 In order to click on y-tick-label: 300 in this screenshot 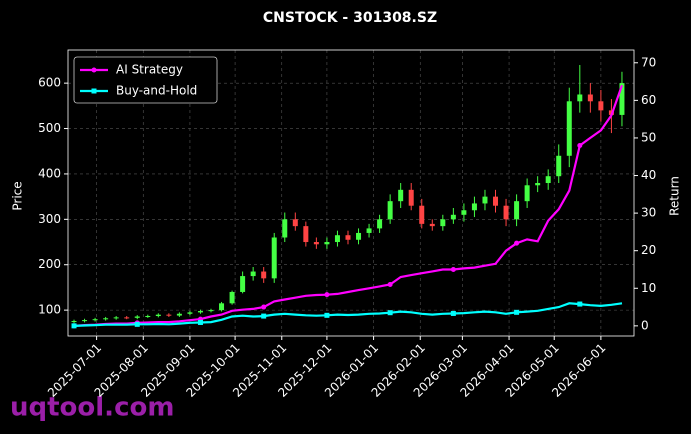, I will do `click(49, 219)`.